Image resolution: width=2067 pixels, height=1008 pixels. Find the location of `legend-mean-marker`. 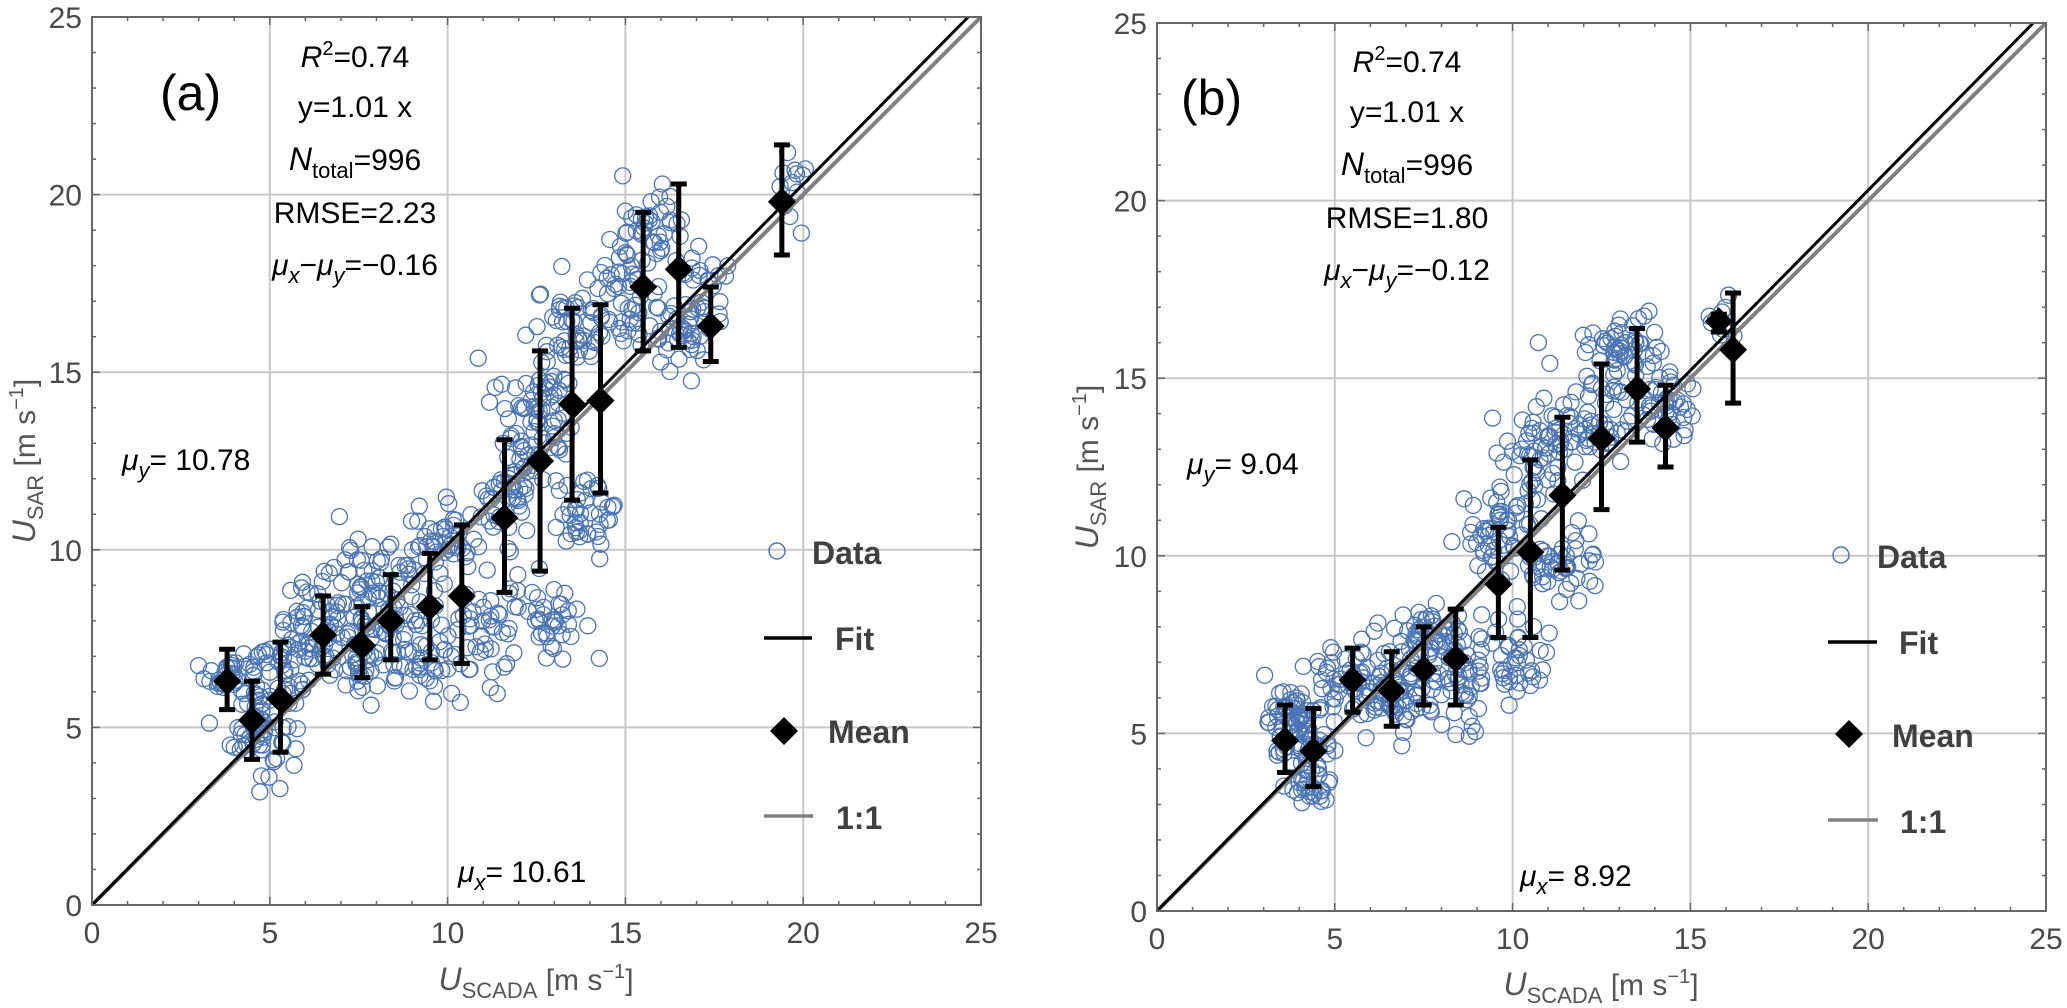

legend-mean-marker is located at coordinates (1849, 734).